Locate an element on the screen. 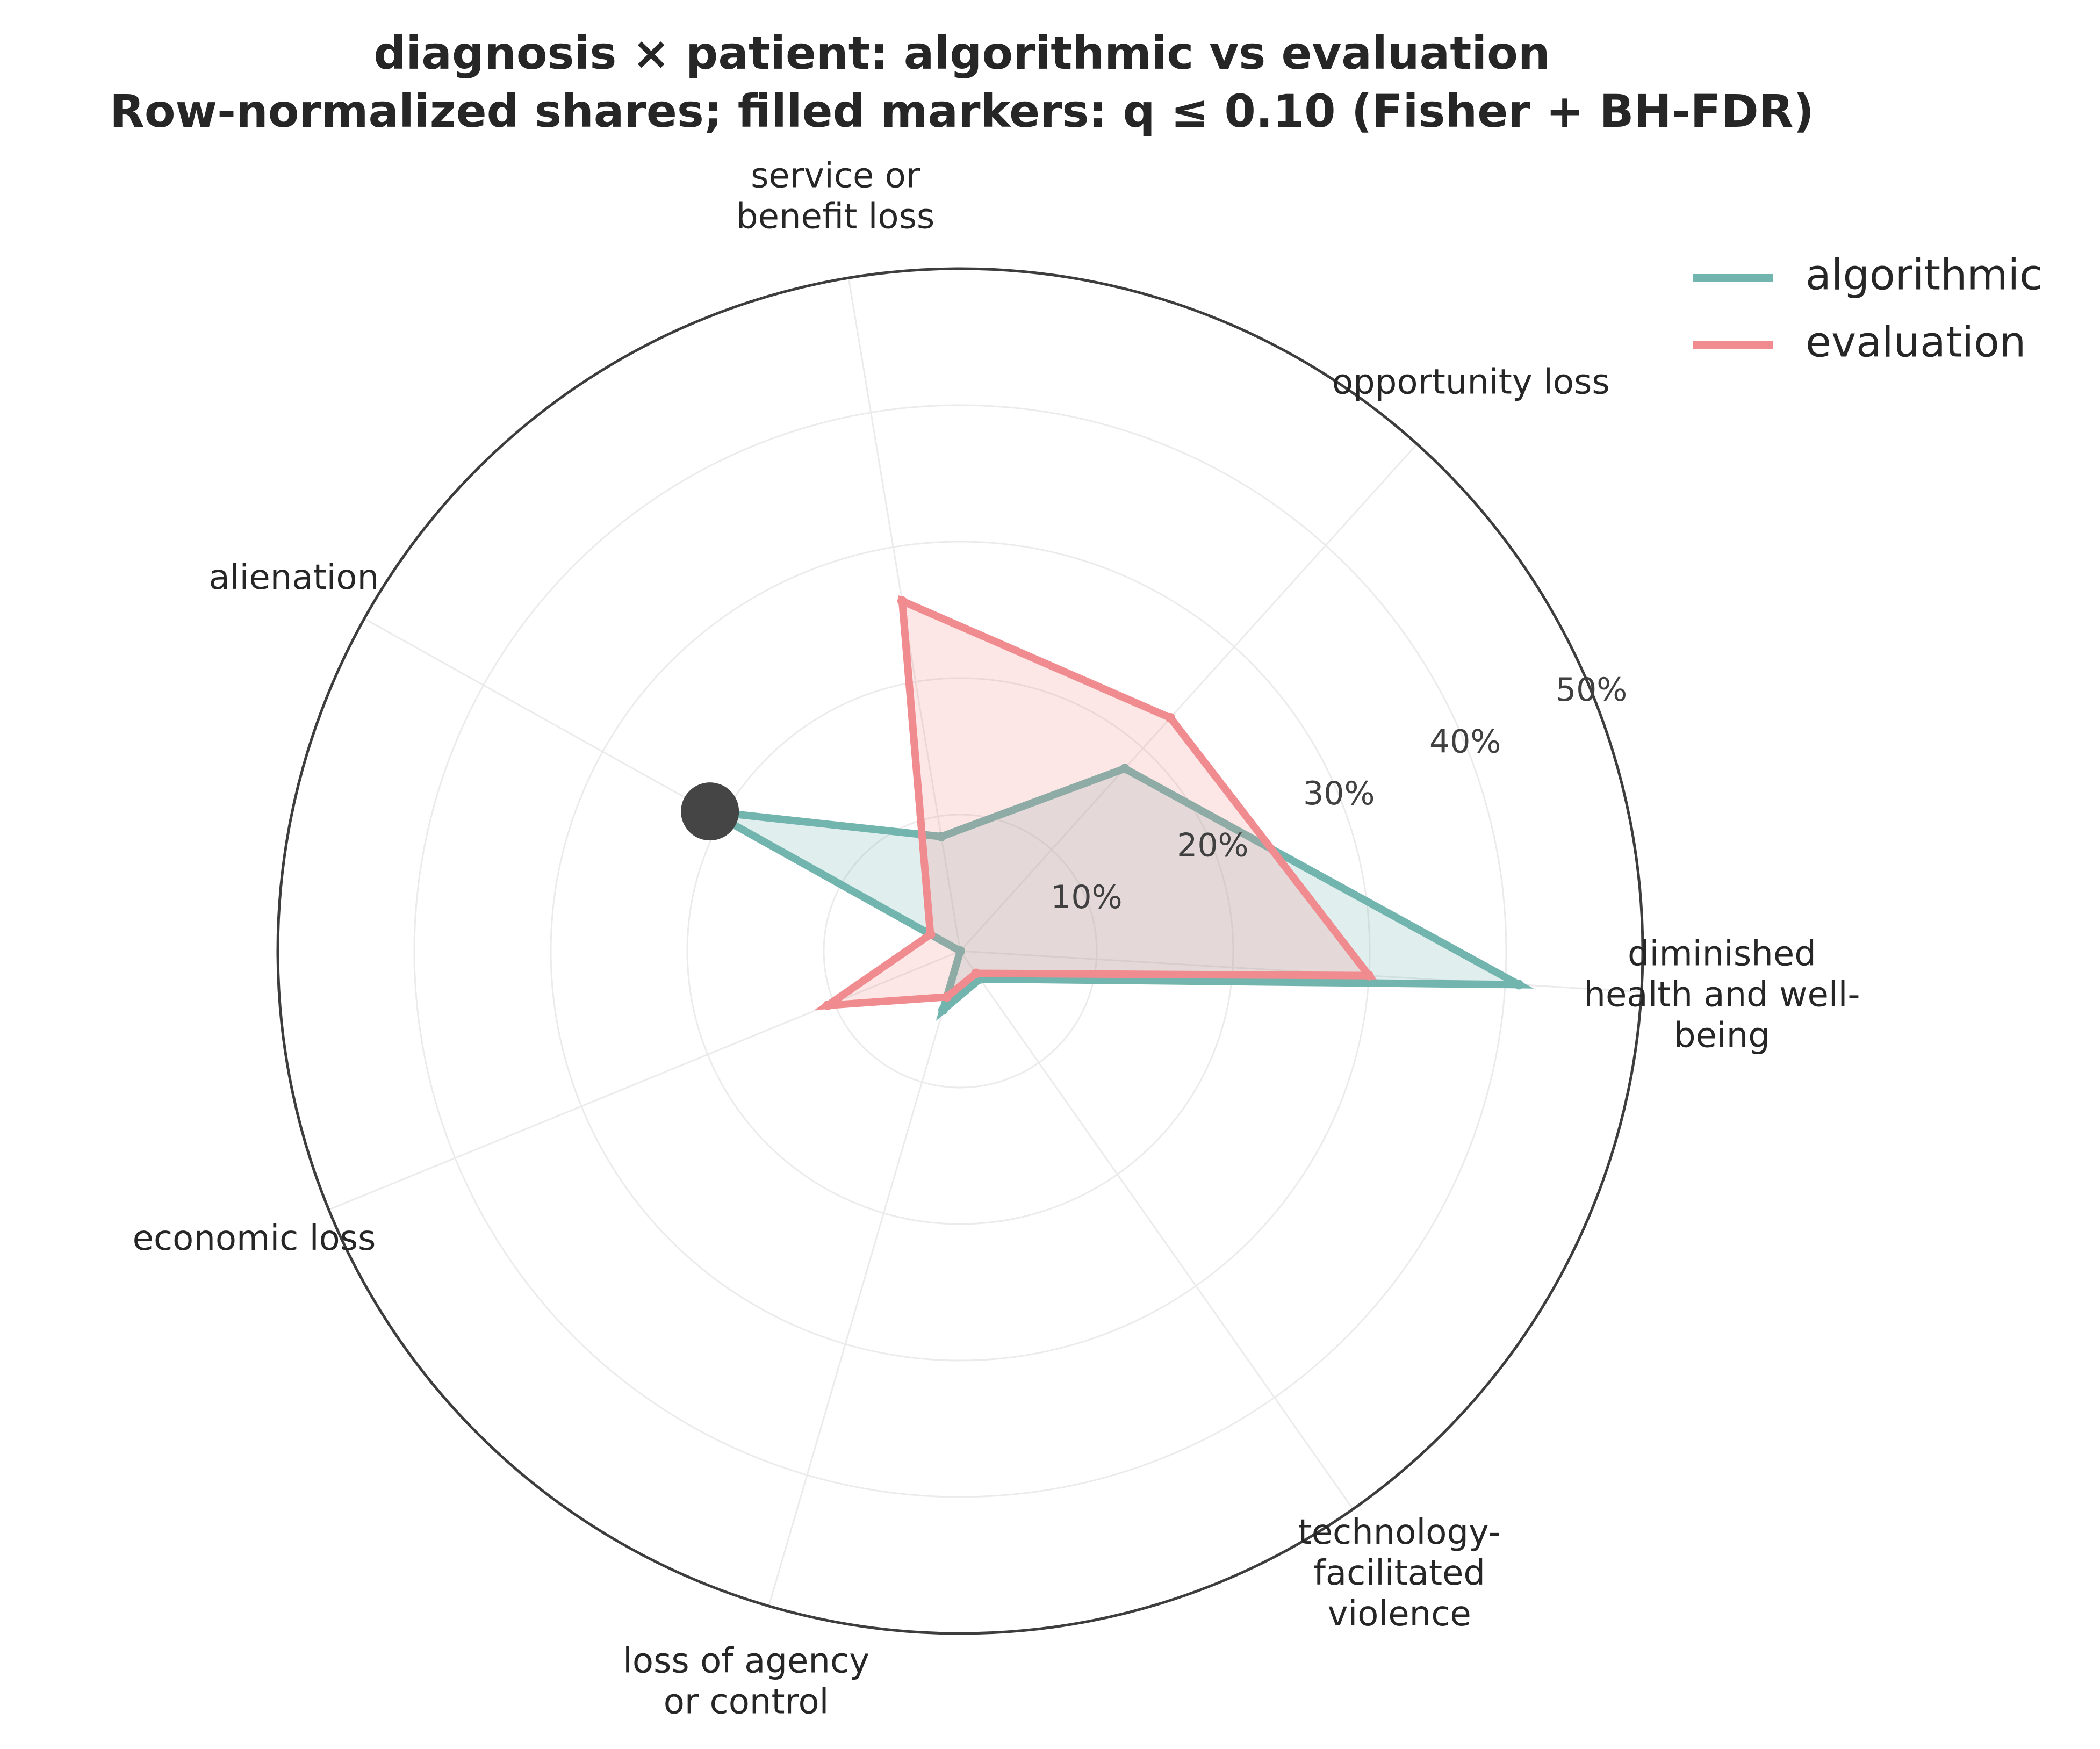  series-line-algorithmic is located at coordinates (1113, 892).